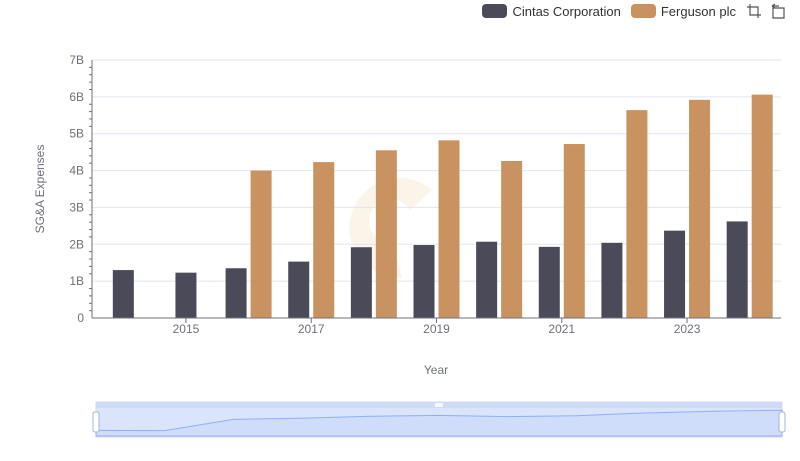 The width and height of the screenshot is (800, 461). What do you see at coordinates (574, 231) in the screenshot?
I see `bar-ferguson-2021` at bounding box center [574, 231].